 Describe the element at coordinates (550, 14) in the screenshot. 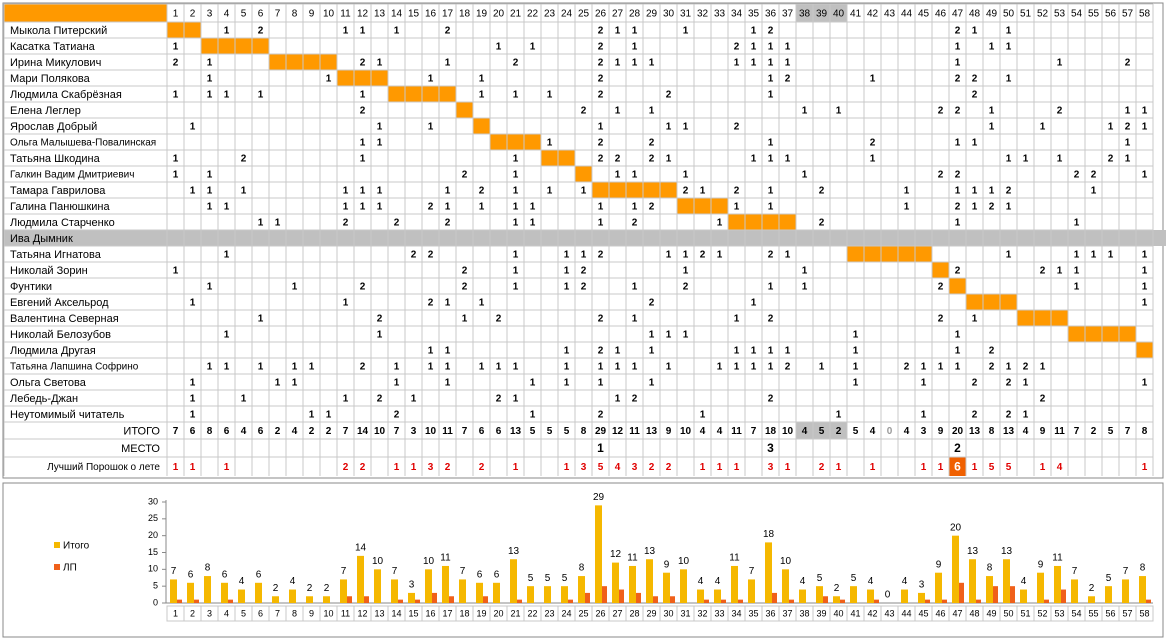

I see `column-header: 23` at that location.